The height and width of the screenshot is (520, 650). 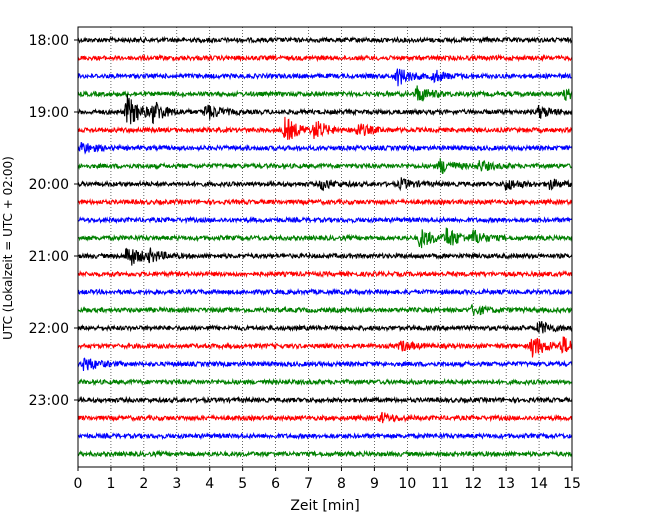 I want to click on trace-2030, so click(x=325, y=220).